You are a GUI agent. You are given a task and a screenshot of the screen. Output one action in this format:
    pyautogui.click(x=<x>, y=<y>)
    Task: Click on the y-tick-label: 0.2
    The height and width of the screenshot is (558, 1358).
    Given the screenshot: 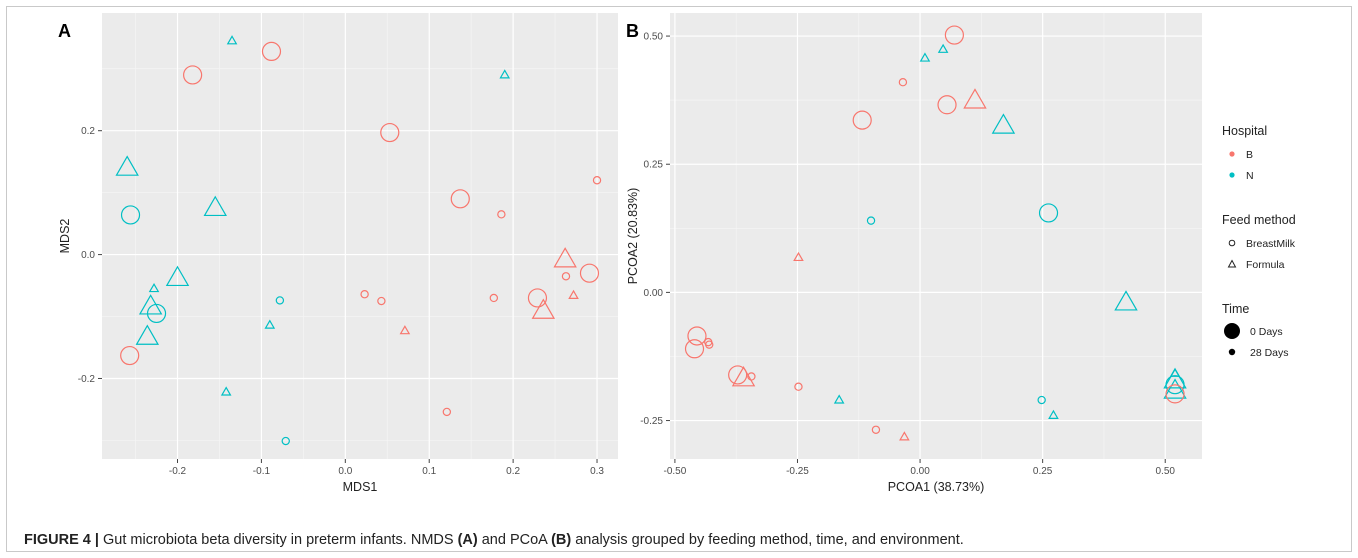 What is the action you would take?
    pyautogui.click(x=88, y=131)
    